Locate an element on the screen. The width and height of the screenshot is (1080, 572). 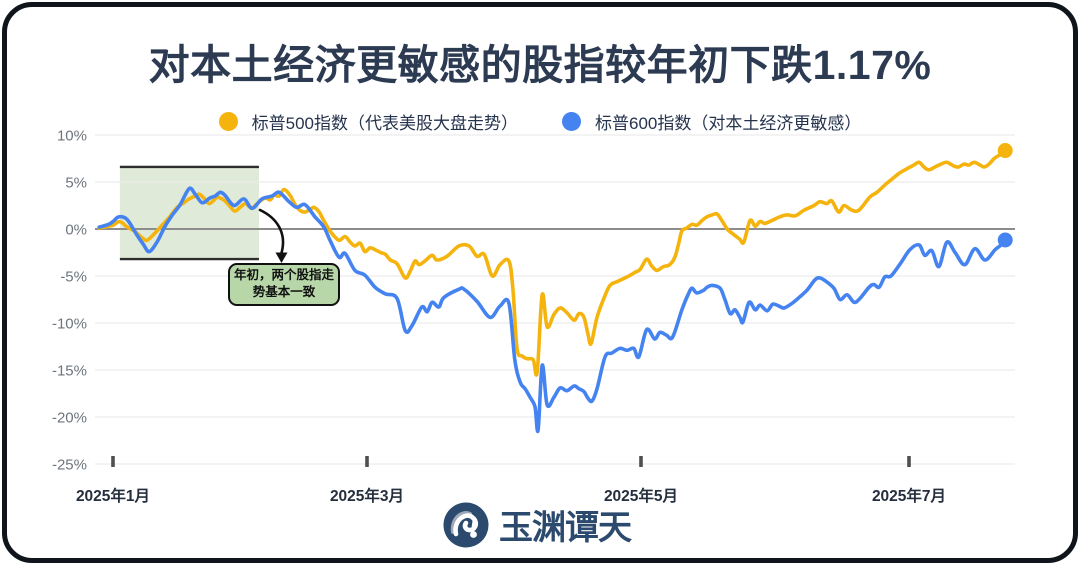
annotation-line-2: 势基本一致 is located at coordinates (284, 292).